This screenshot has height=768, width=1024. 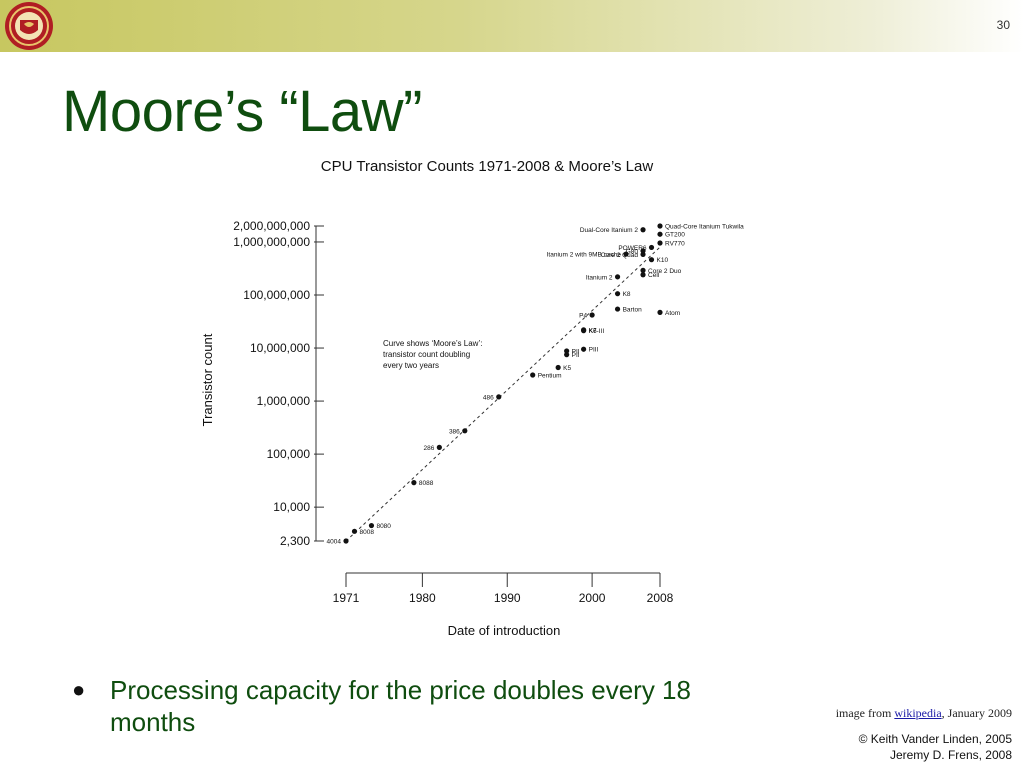 I want to click on x-tick-label: 1990, so click(x=507, y=598).